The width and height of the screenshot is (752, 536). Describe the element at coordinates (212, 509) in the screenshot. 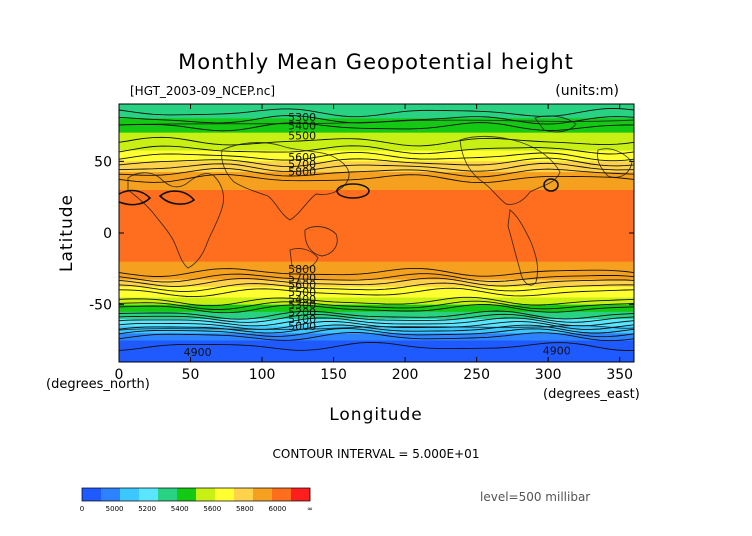

I see `colorbar-label: 5600` at that location.